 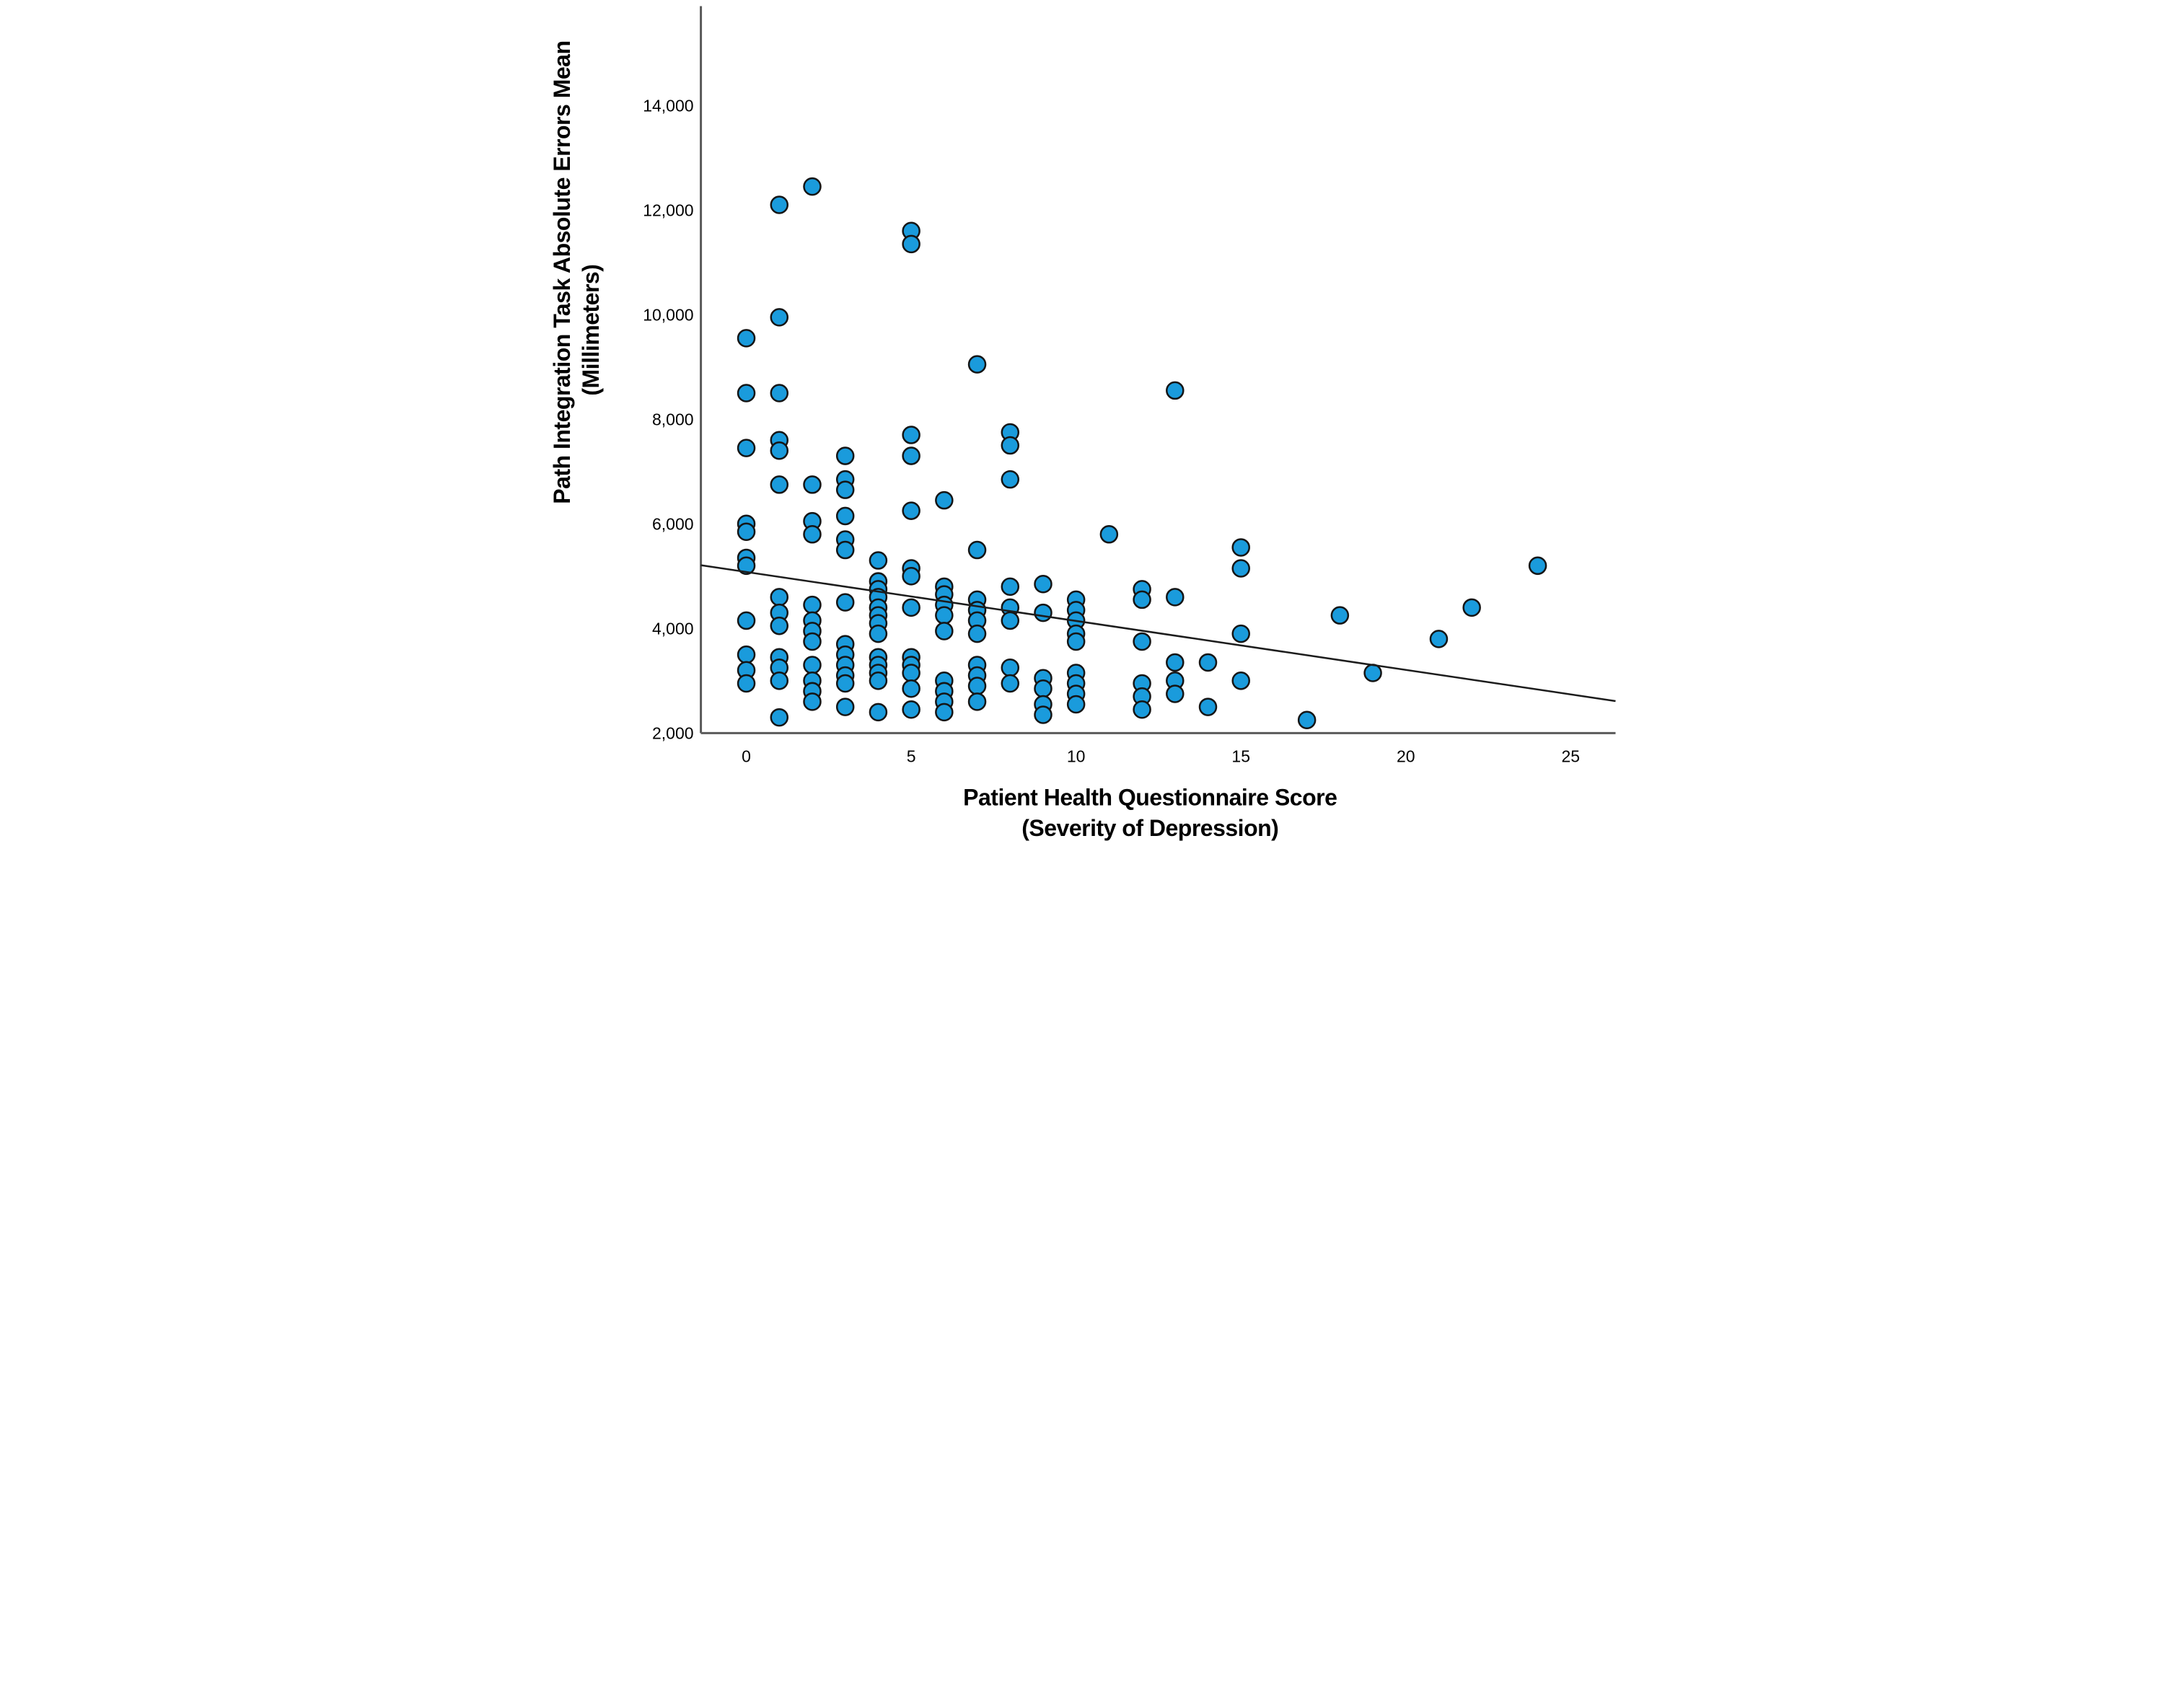 I want to click on y-tick-label: 4,000, so click(x=673, y=628).